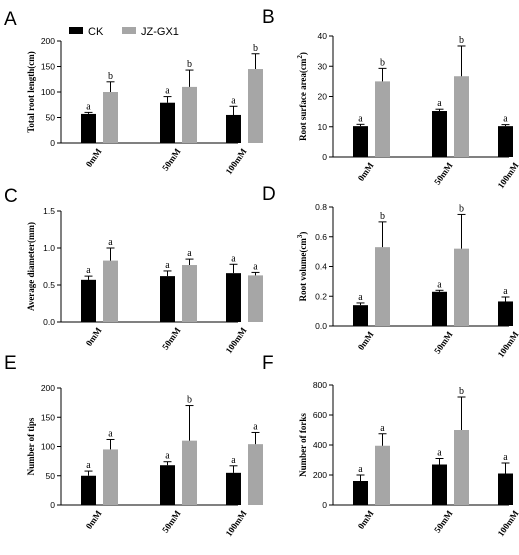 Image resolution: width=519 pixels, height=555 pixels. I want to click on panel-letter: A, so click(10, 19).